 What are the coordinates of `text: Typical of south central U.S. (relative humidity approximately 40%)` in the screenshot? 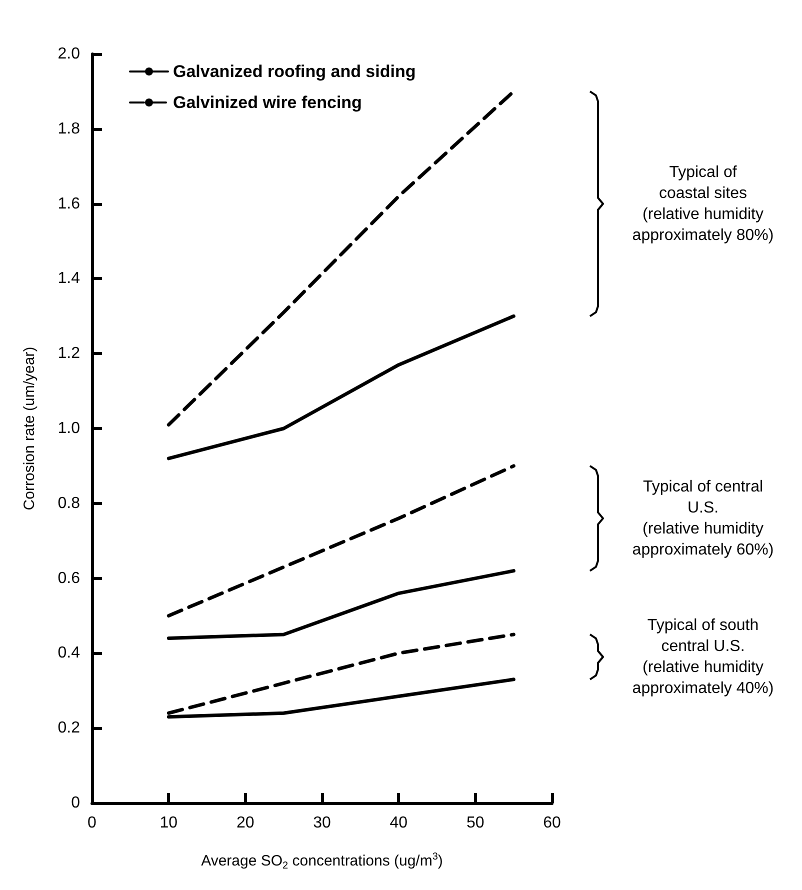 It's located at (703, 656).